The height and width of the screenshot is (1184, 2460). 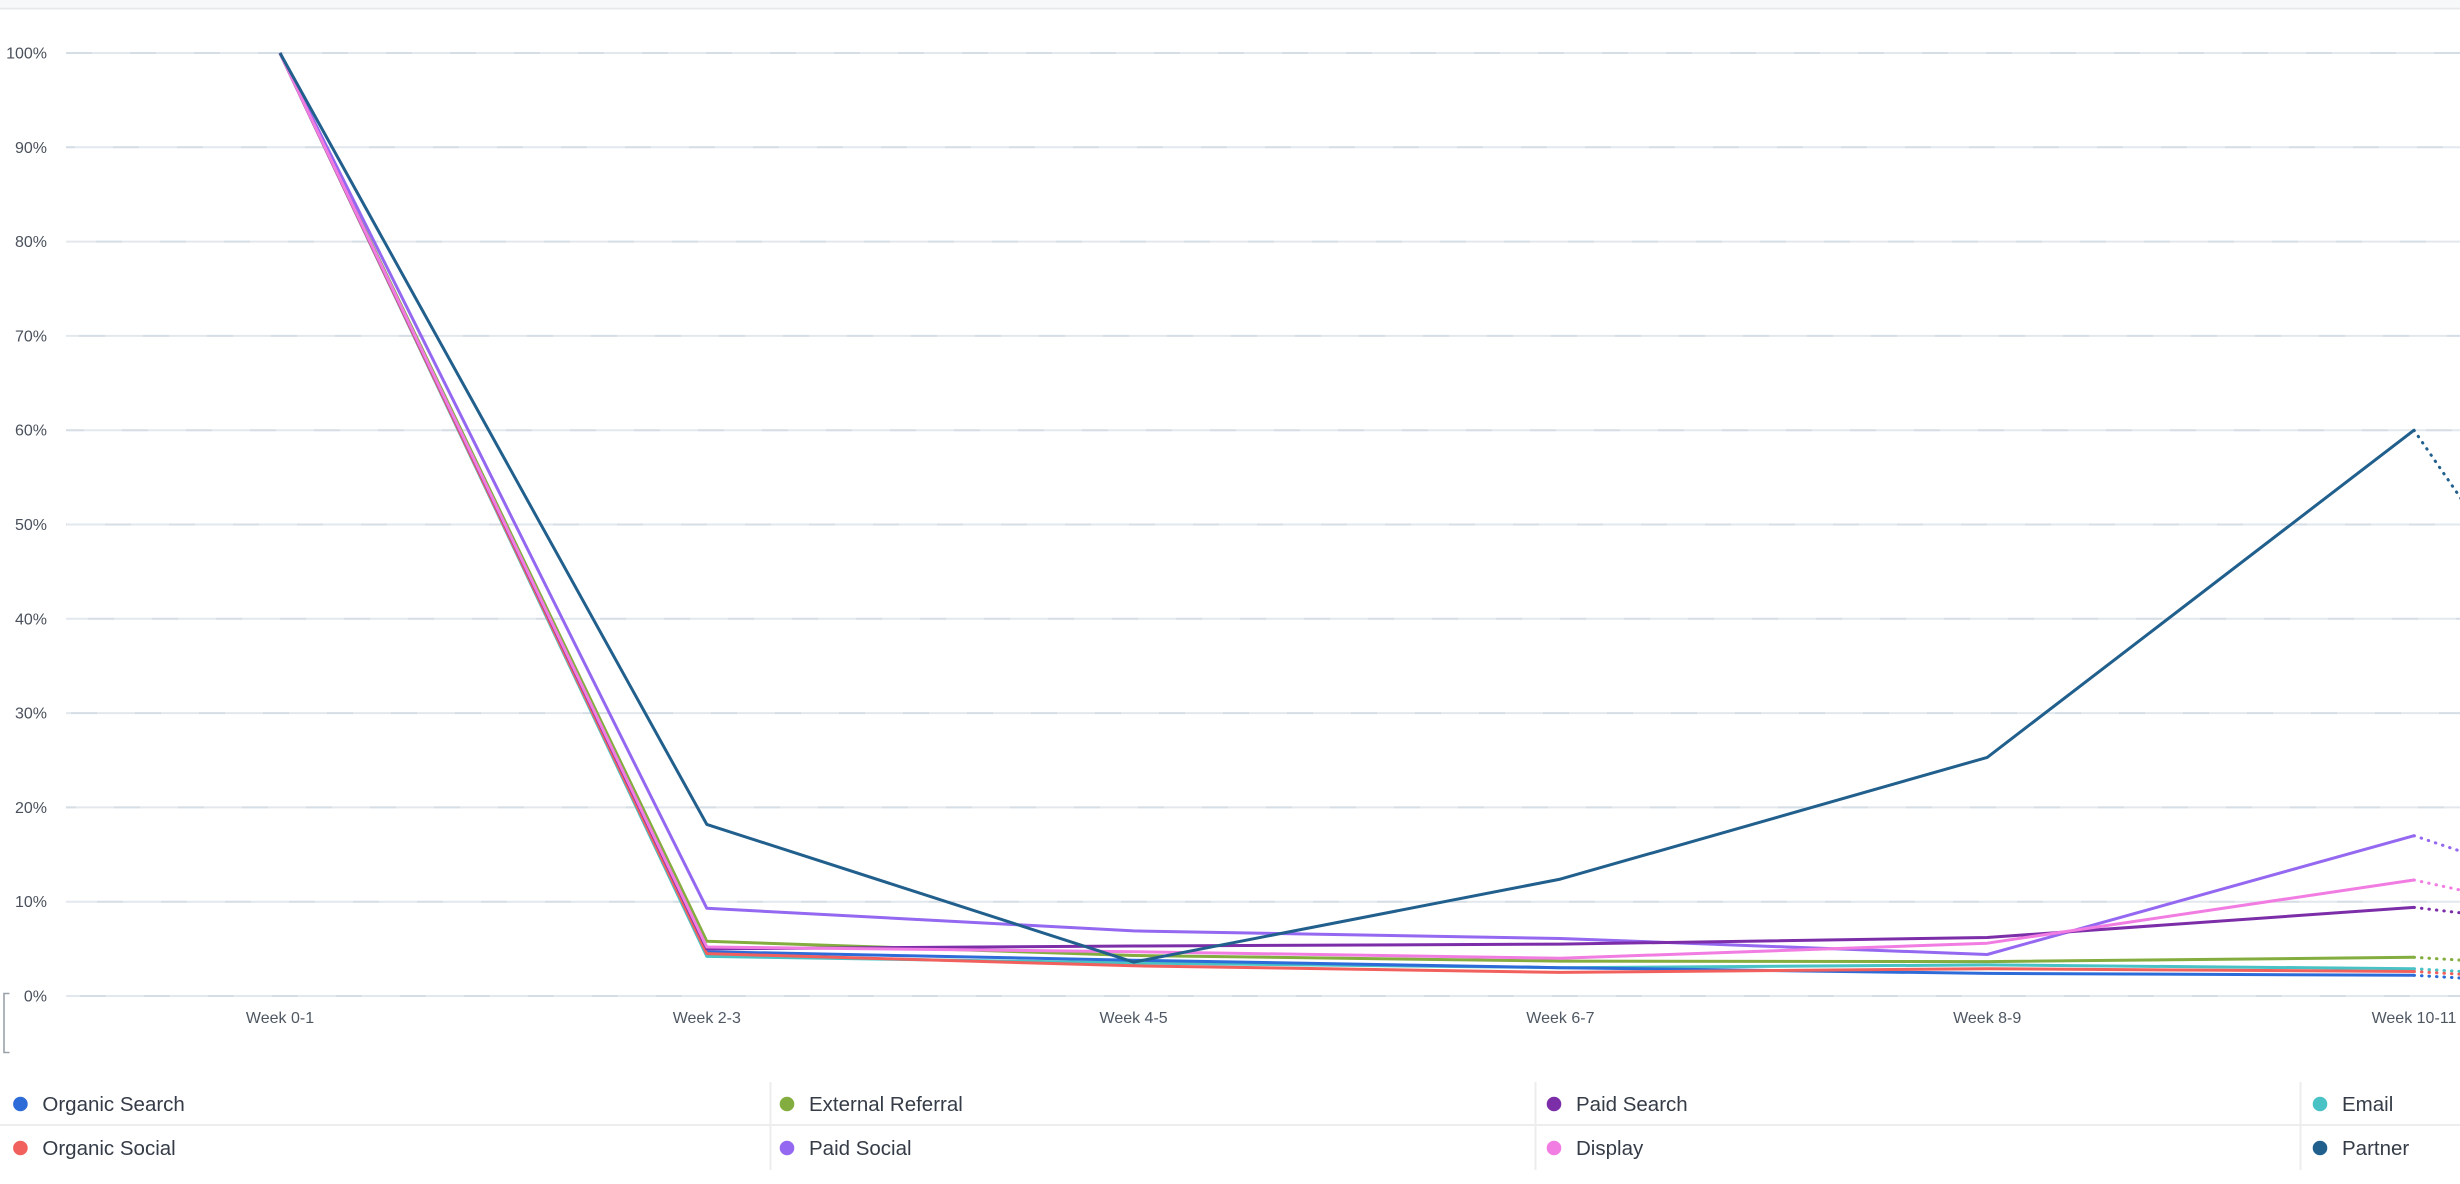 What do you see at coordinates (31, 336) in the screenshot?
I see `svg-text: 70%` at bounding box center [31, 336].